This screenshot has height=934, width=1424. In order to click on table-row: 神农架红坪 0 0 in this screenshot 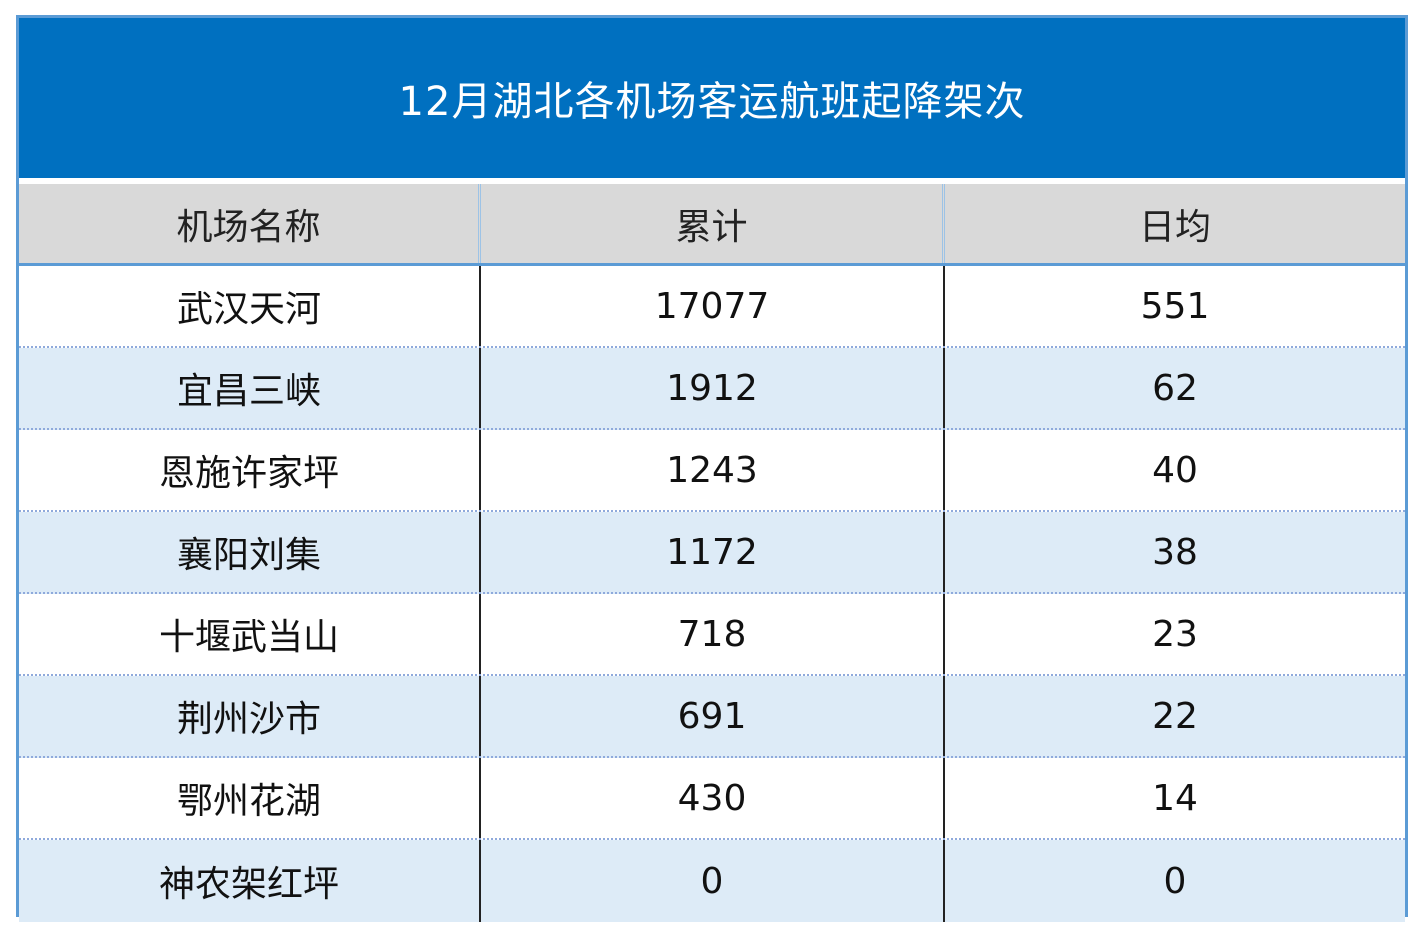, I will do `click(712, 881)`.